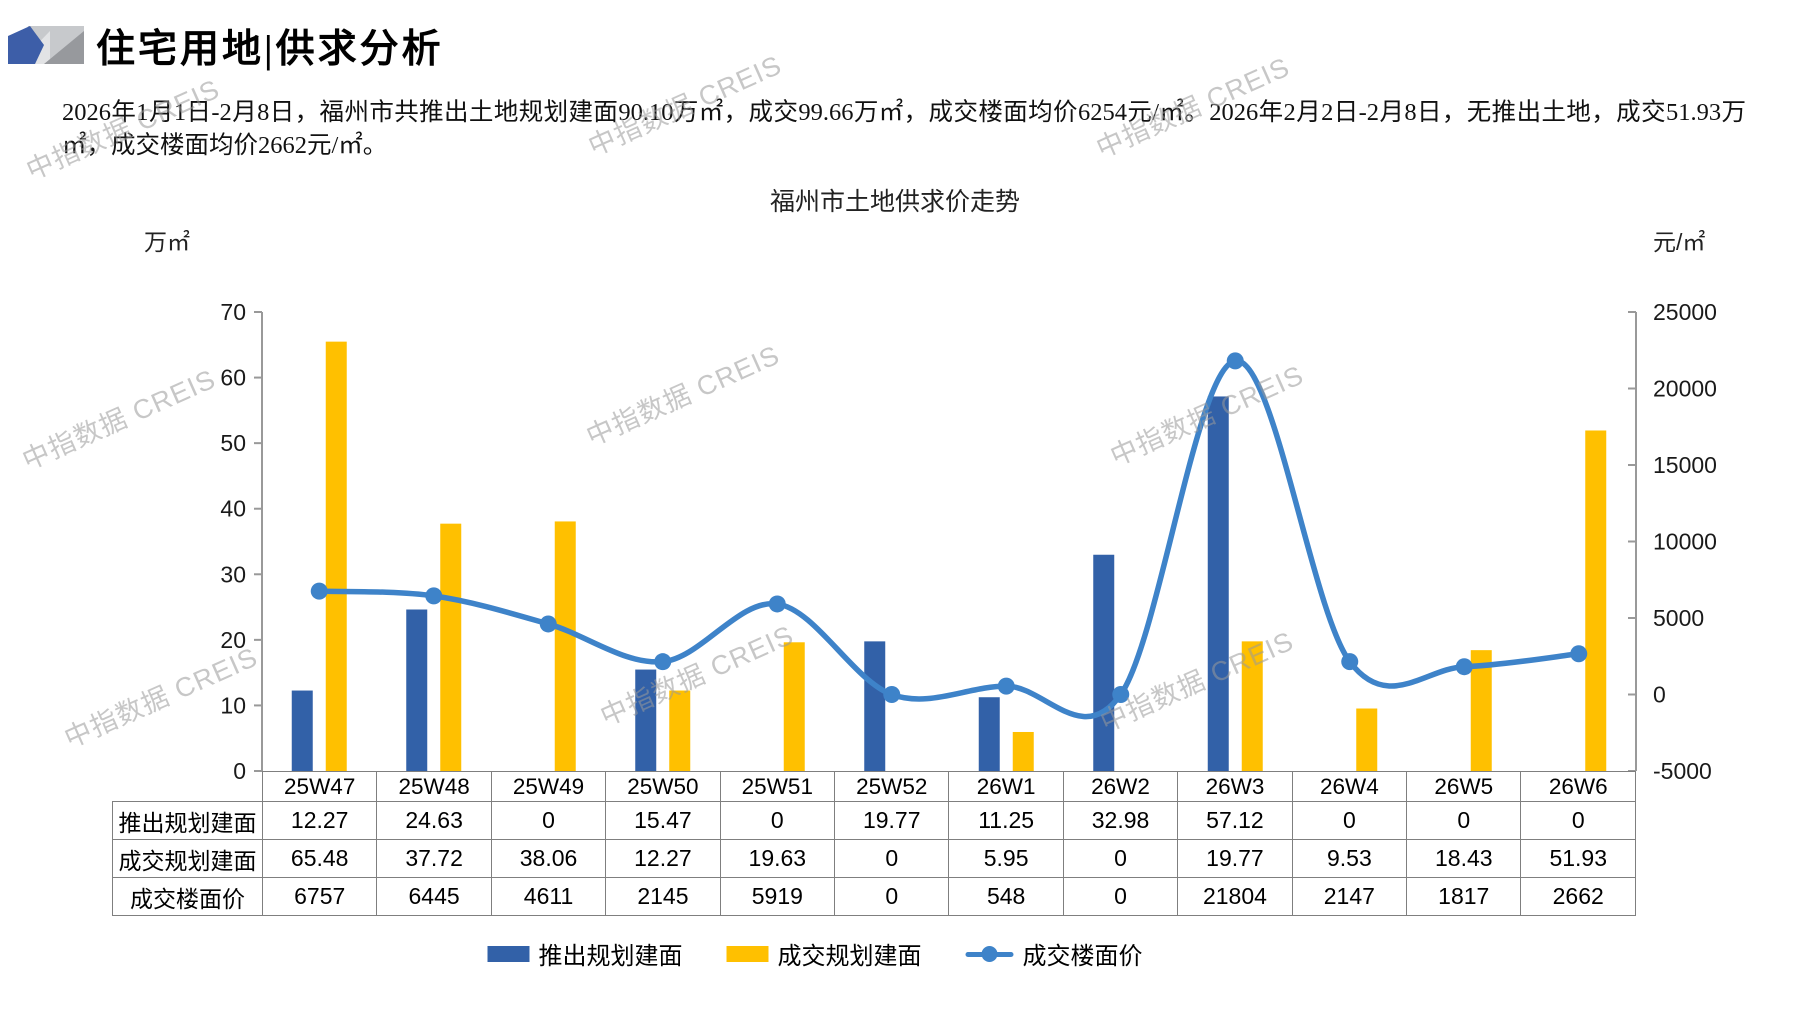  What do you see at coordinates (1349, 896) in the screenshot?
I see `table-value-cell: 2147` at bounding box center [1349, 896].